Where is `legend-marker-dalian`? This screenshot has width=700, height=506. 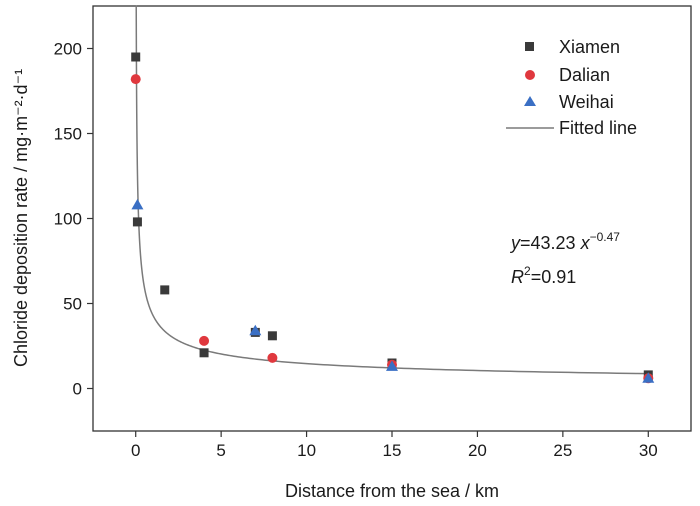 legend-marker-dalian is located at coordinates (530, 75).